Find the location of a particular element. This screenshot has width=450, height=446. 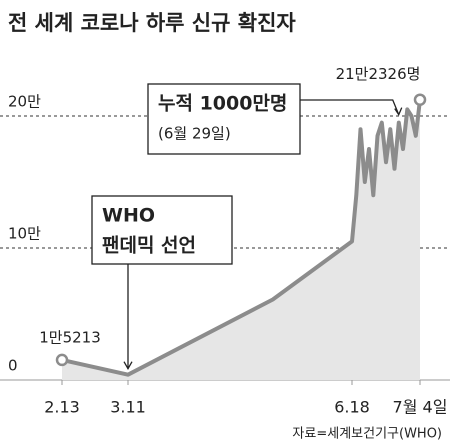

x-tick-label: 3.11 is located at coordinates (128, 407).